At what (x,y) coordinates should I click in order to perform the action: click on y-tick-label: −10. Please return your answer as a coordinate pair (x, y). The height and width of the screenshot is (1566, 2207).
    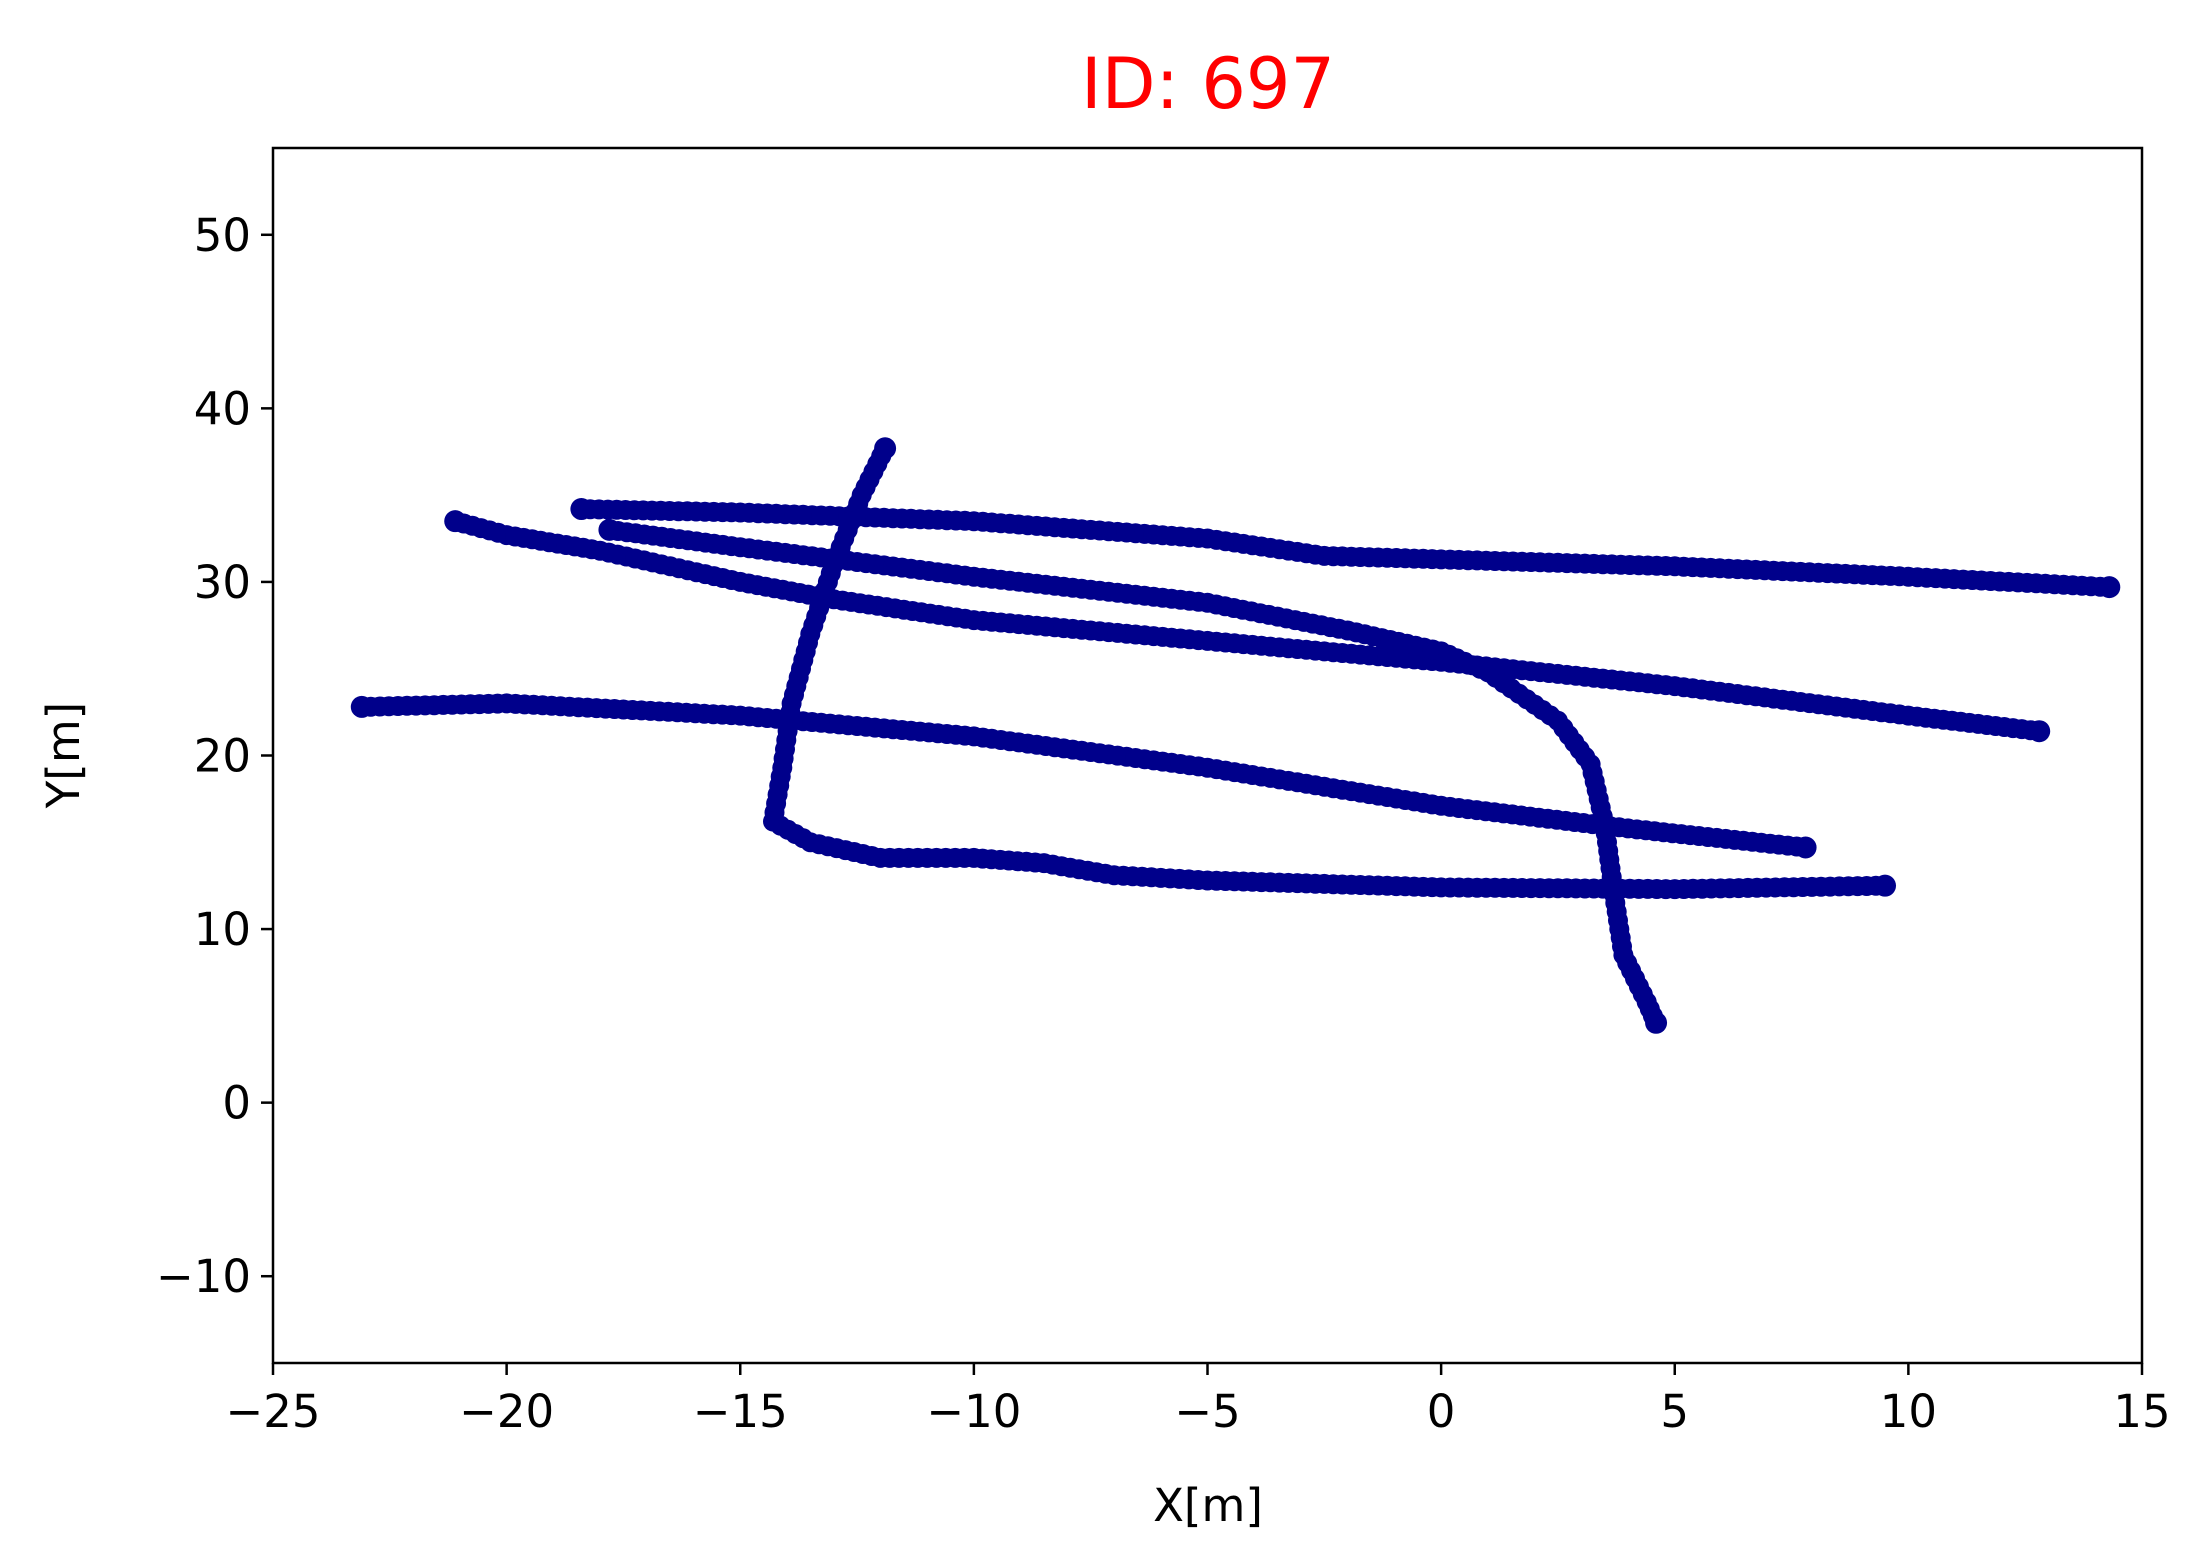
    Looking at the image, I should click on (203, 1276).